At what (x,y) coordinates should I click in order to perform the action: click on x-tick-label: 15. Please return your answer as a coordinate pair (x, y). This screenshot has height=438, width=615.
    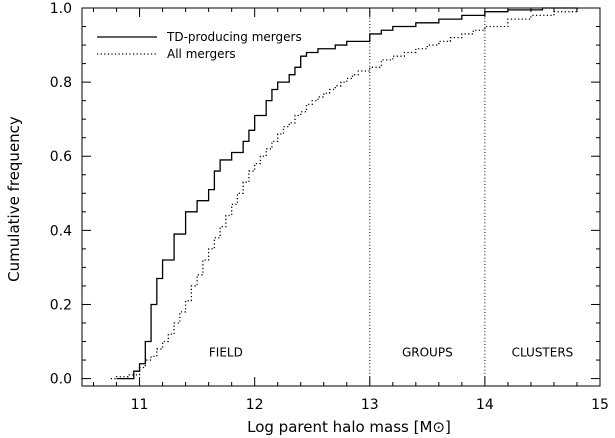
    Looking at the image, I should click on (600, 405).